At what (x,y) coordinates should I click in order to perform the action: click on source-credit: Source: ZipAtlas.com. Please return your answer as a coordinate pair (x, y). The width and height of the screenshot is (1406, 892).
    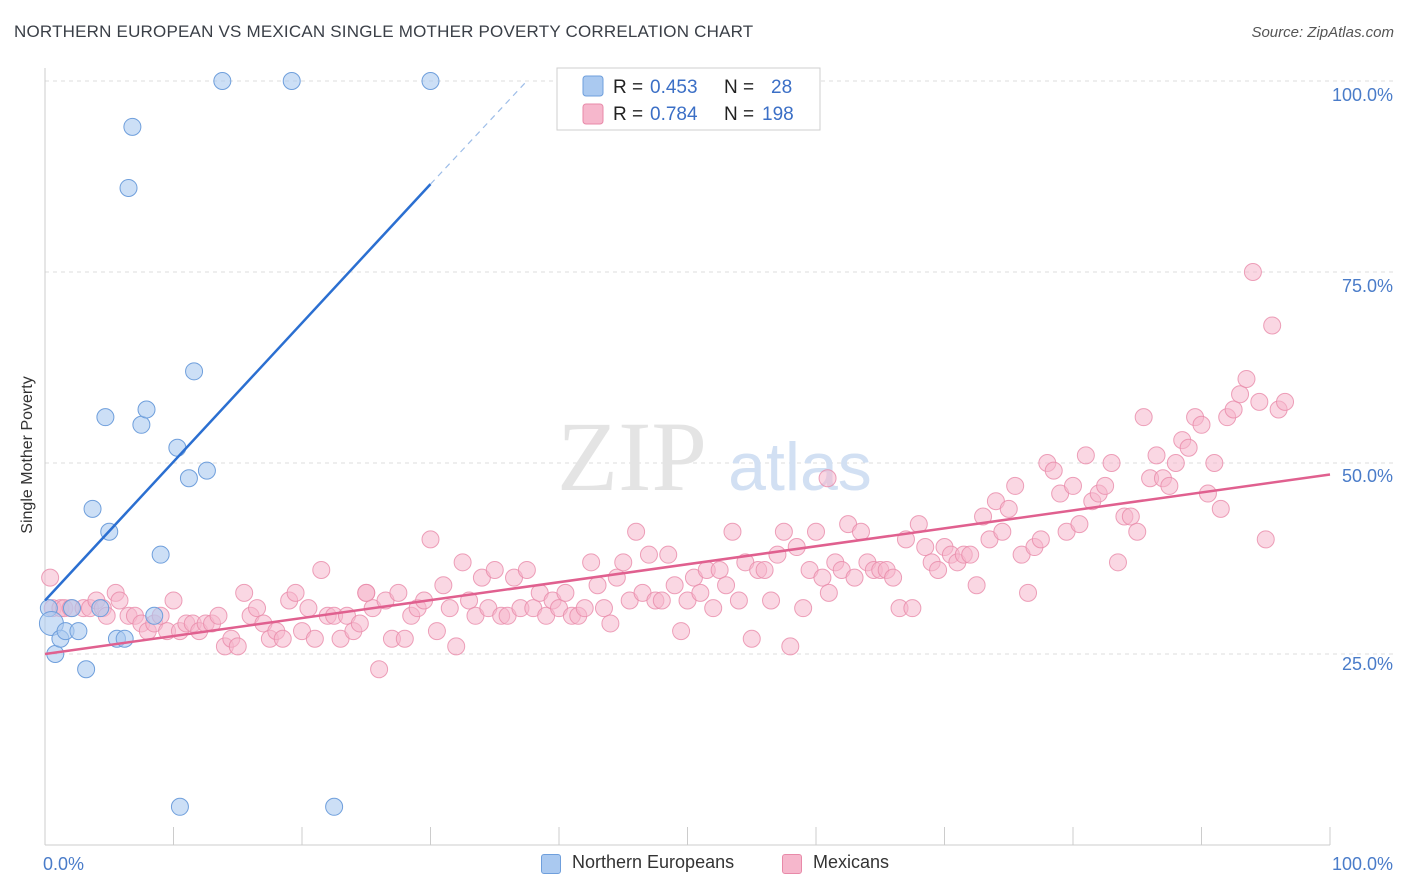
    Looking at the image, I should click on (1322, 32).